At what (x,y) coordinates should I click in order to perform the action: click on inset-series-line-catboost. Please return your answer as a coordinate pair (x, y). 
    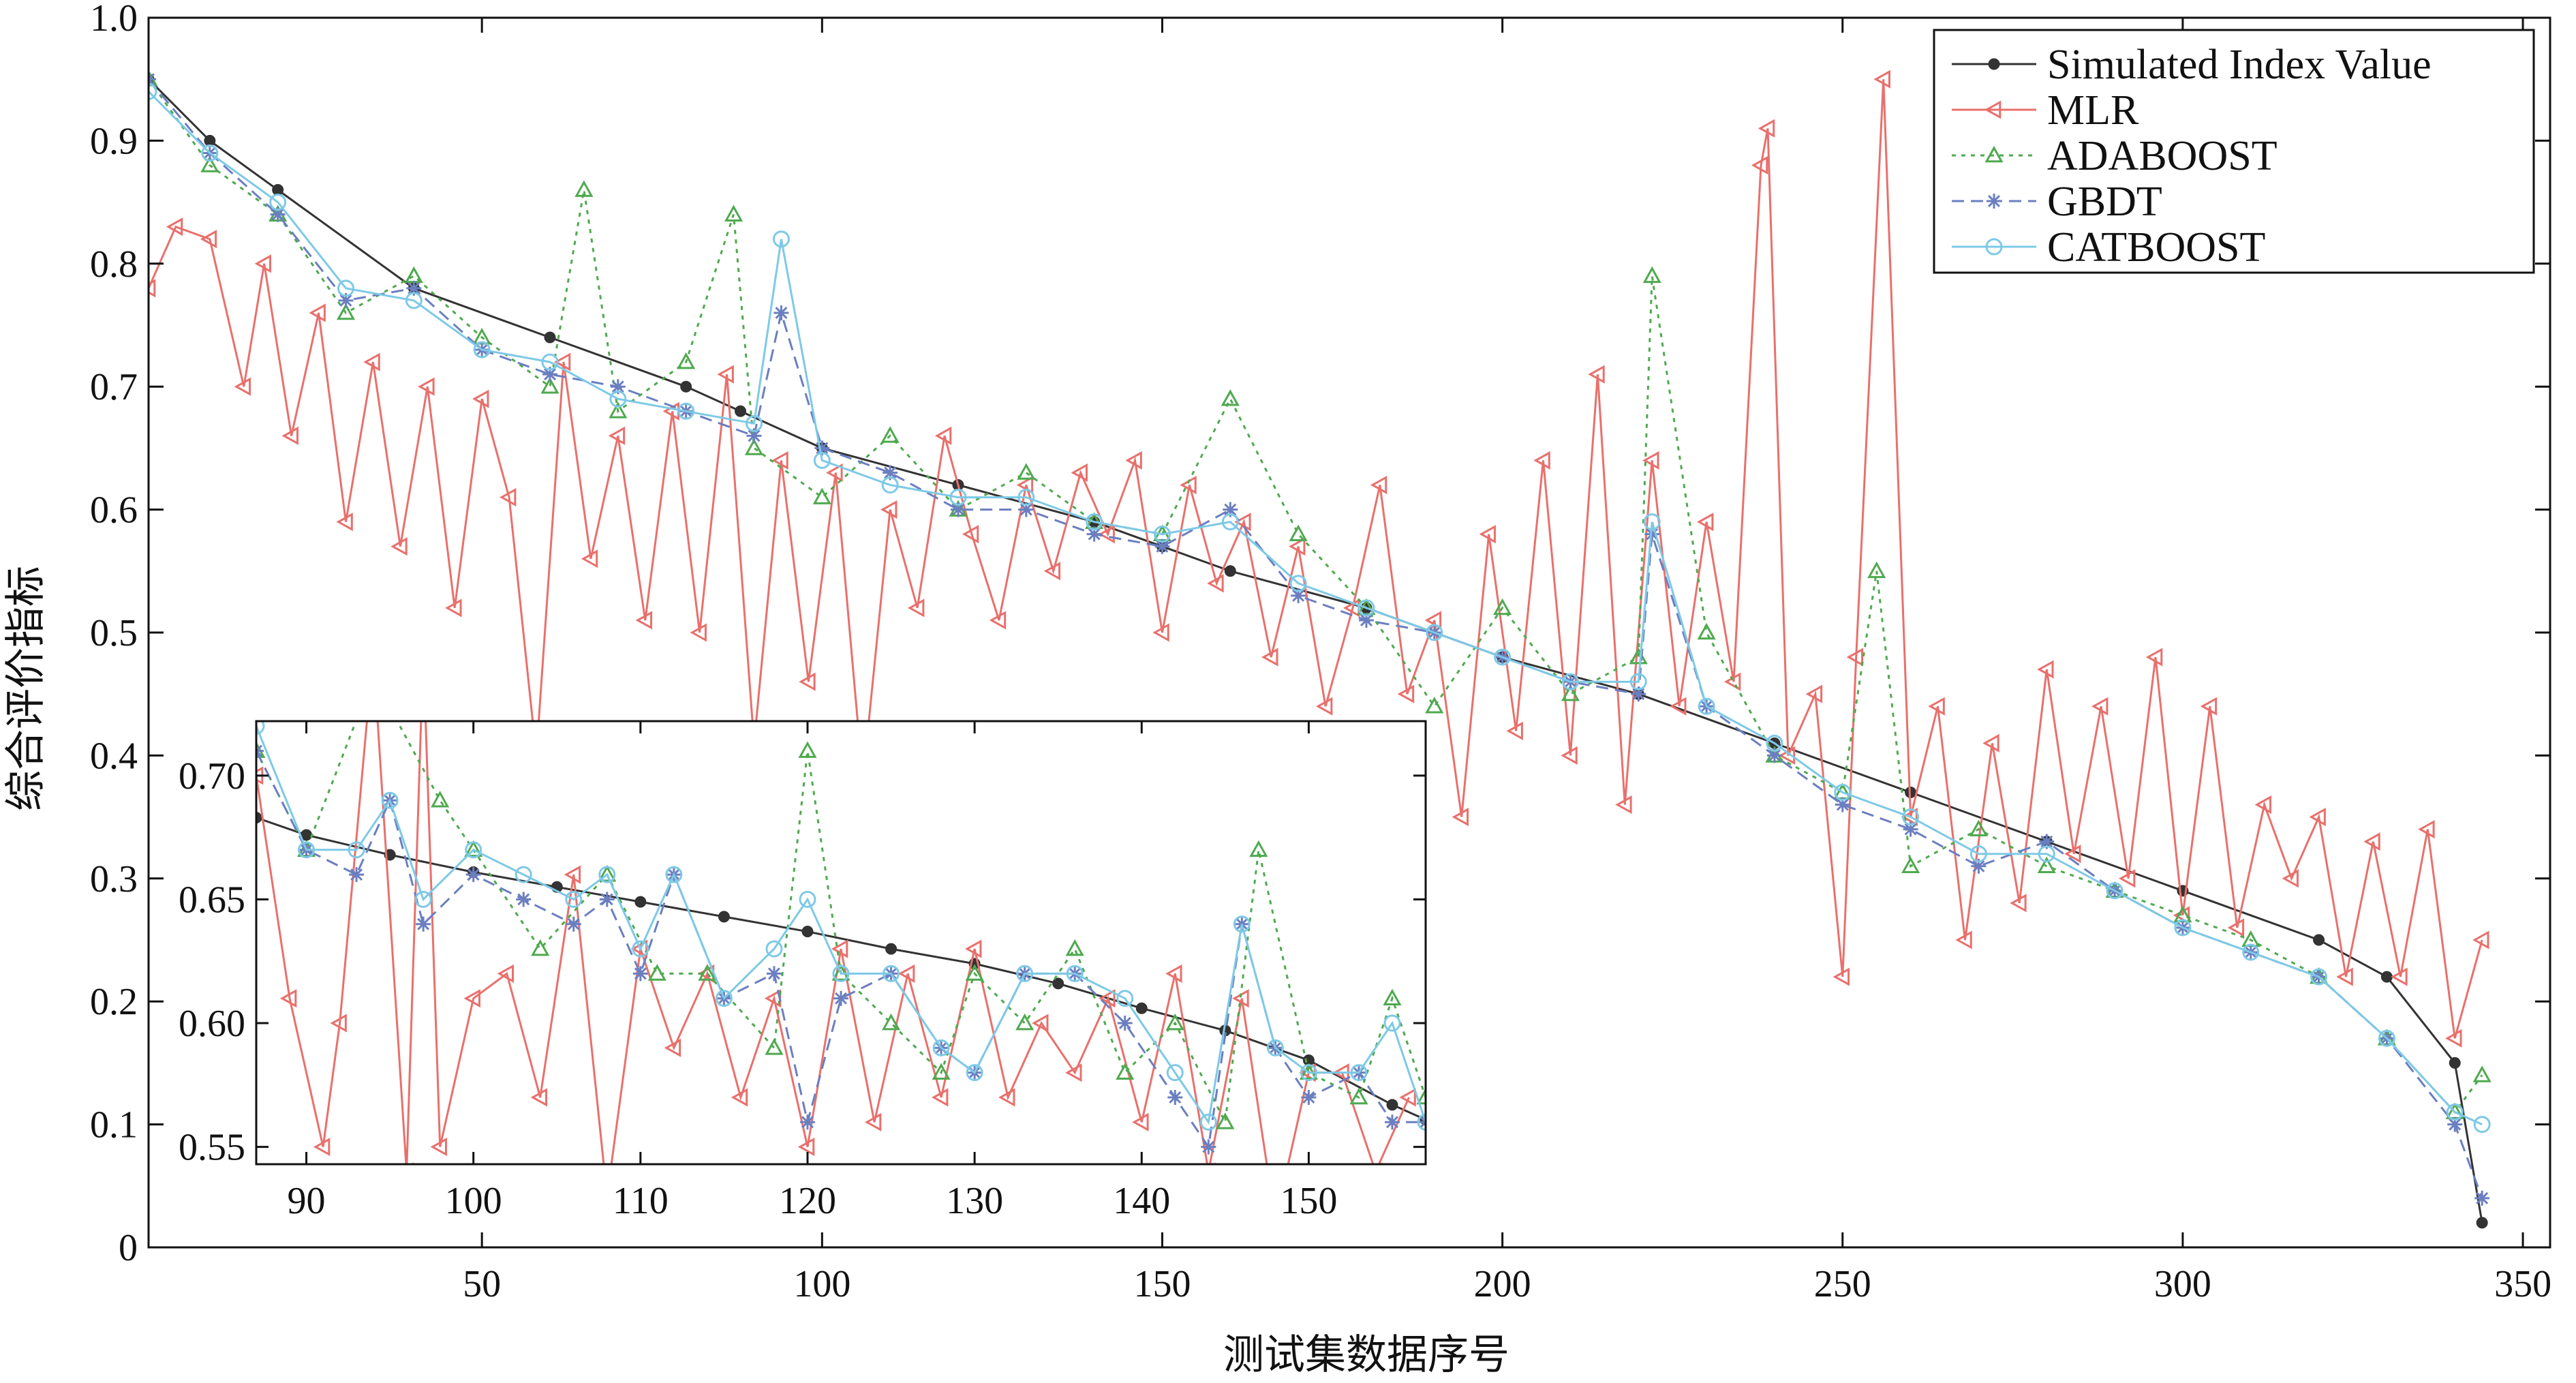
    Looking at the image, I should click on (841, 925).